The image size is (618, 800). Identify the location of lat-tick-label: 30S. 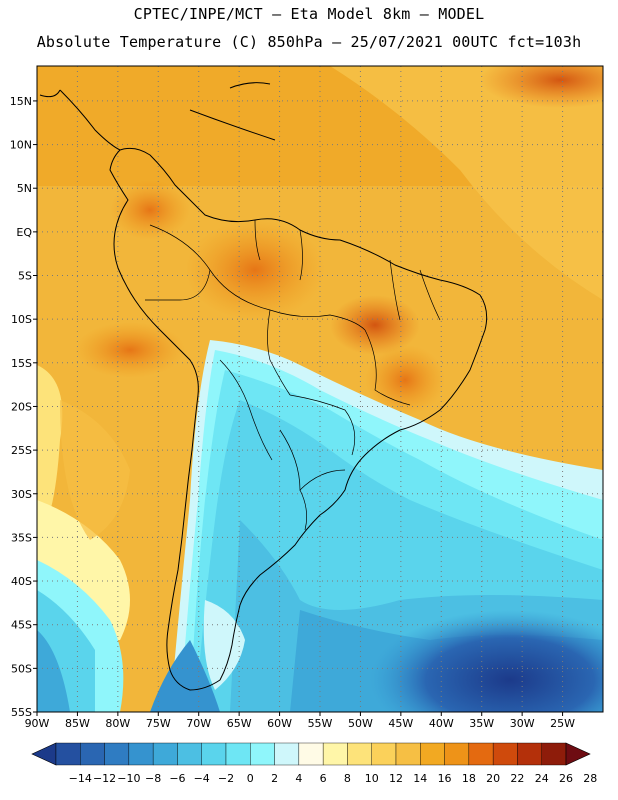
(21, 494).